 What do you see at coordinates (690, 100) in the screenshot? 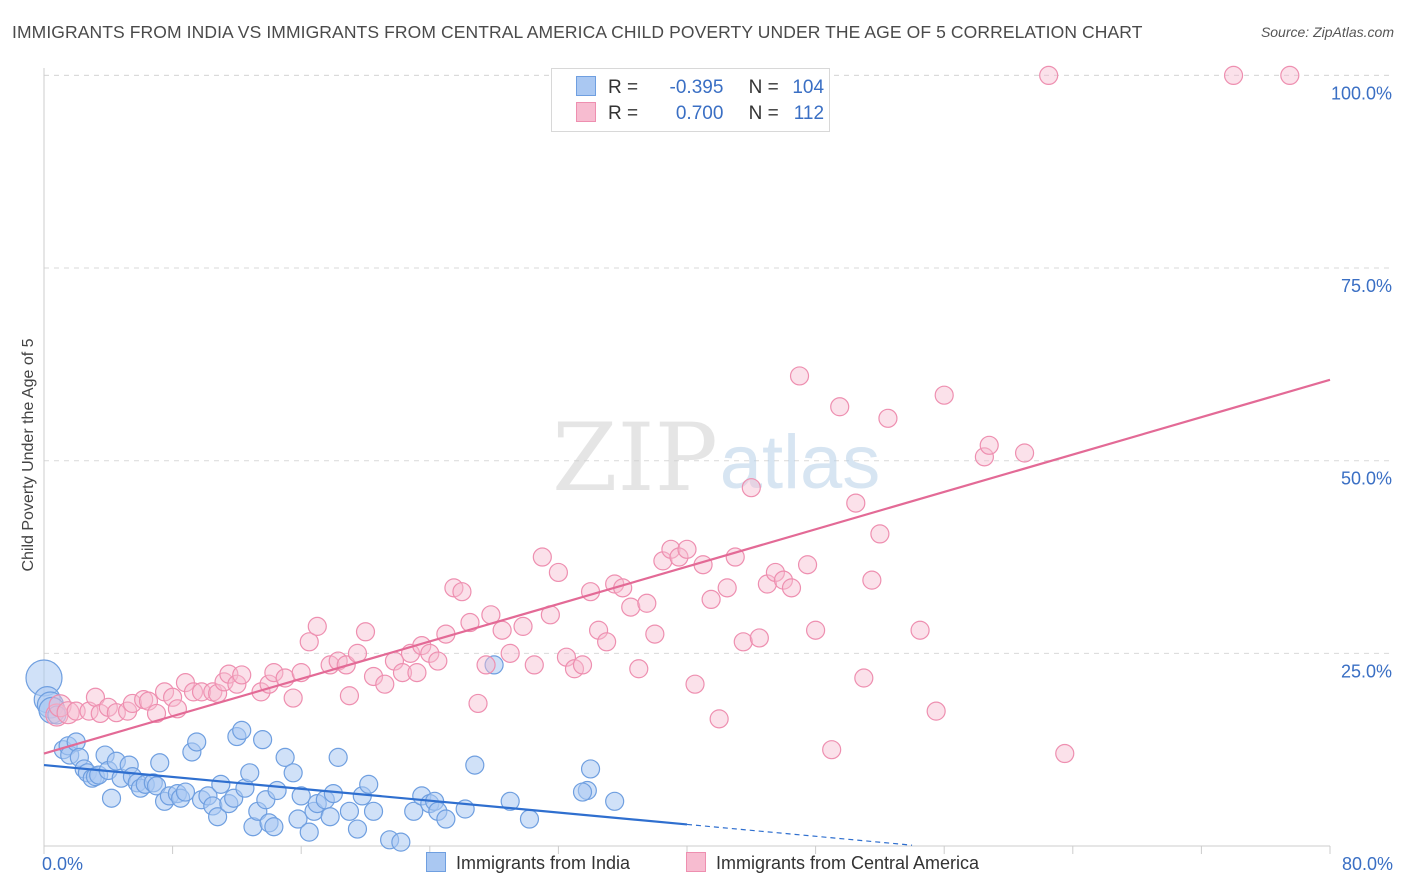
I see `correlation-legend: R = -0.395 N = 104 R = 0.700 N = 112` at bounding box center [690, 100].